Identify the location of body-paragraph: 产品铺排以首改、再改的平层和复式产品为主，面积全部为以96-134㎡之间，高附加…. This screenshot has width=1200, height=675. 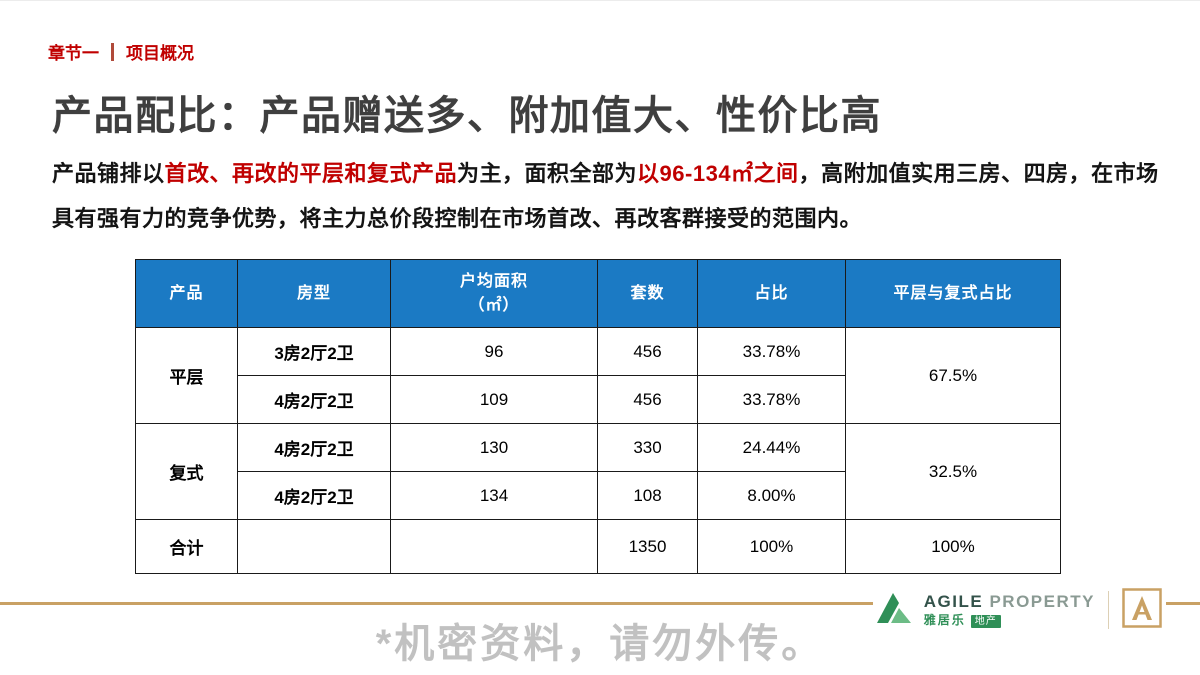
(606, 196).